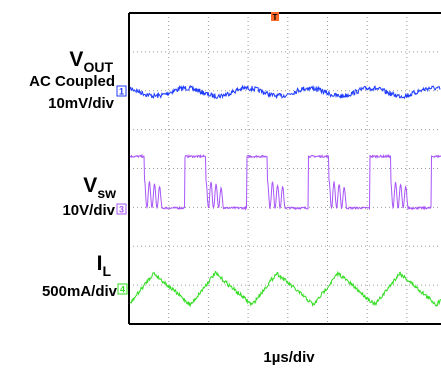 The width and height of the screenshot is (441, 371). I want to click on vout-trace, so click(284, 92).